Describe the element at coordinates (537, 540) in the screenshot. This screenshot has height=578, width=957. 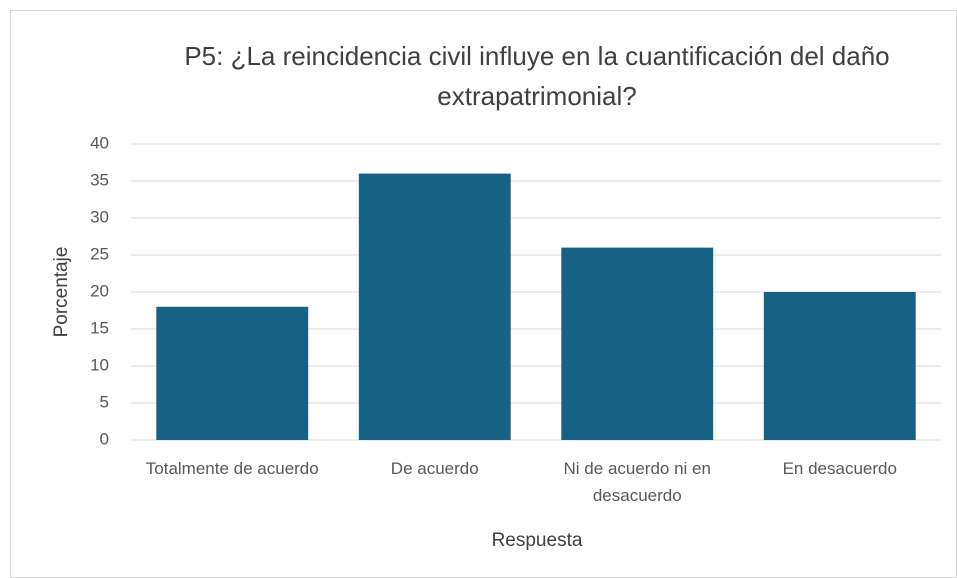
I see `x-axis-title: Respuesta` at that location.